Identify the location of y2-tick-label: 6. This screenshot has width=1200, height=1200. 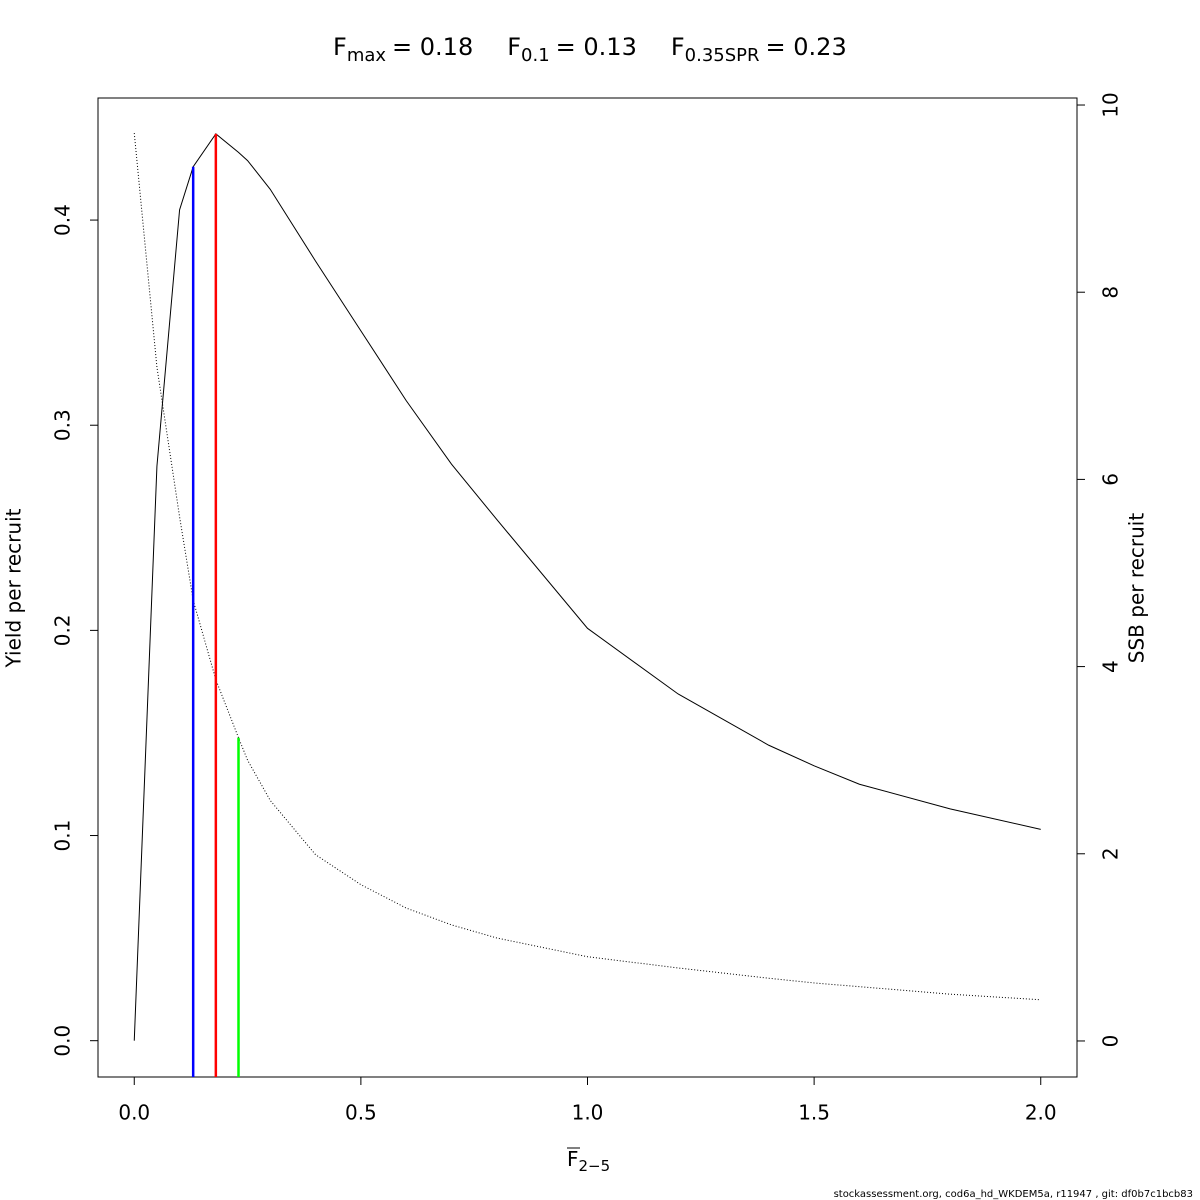
(1111, 479).